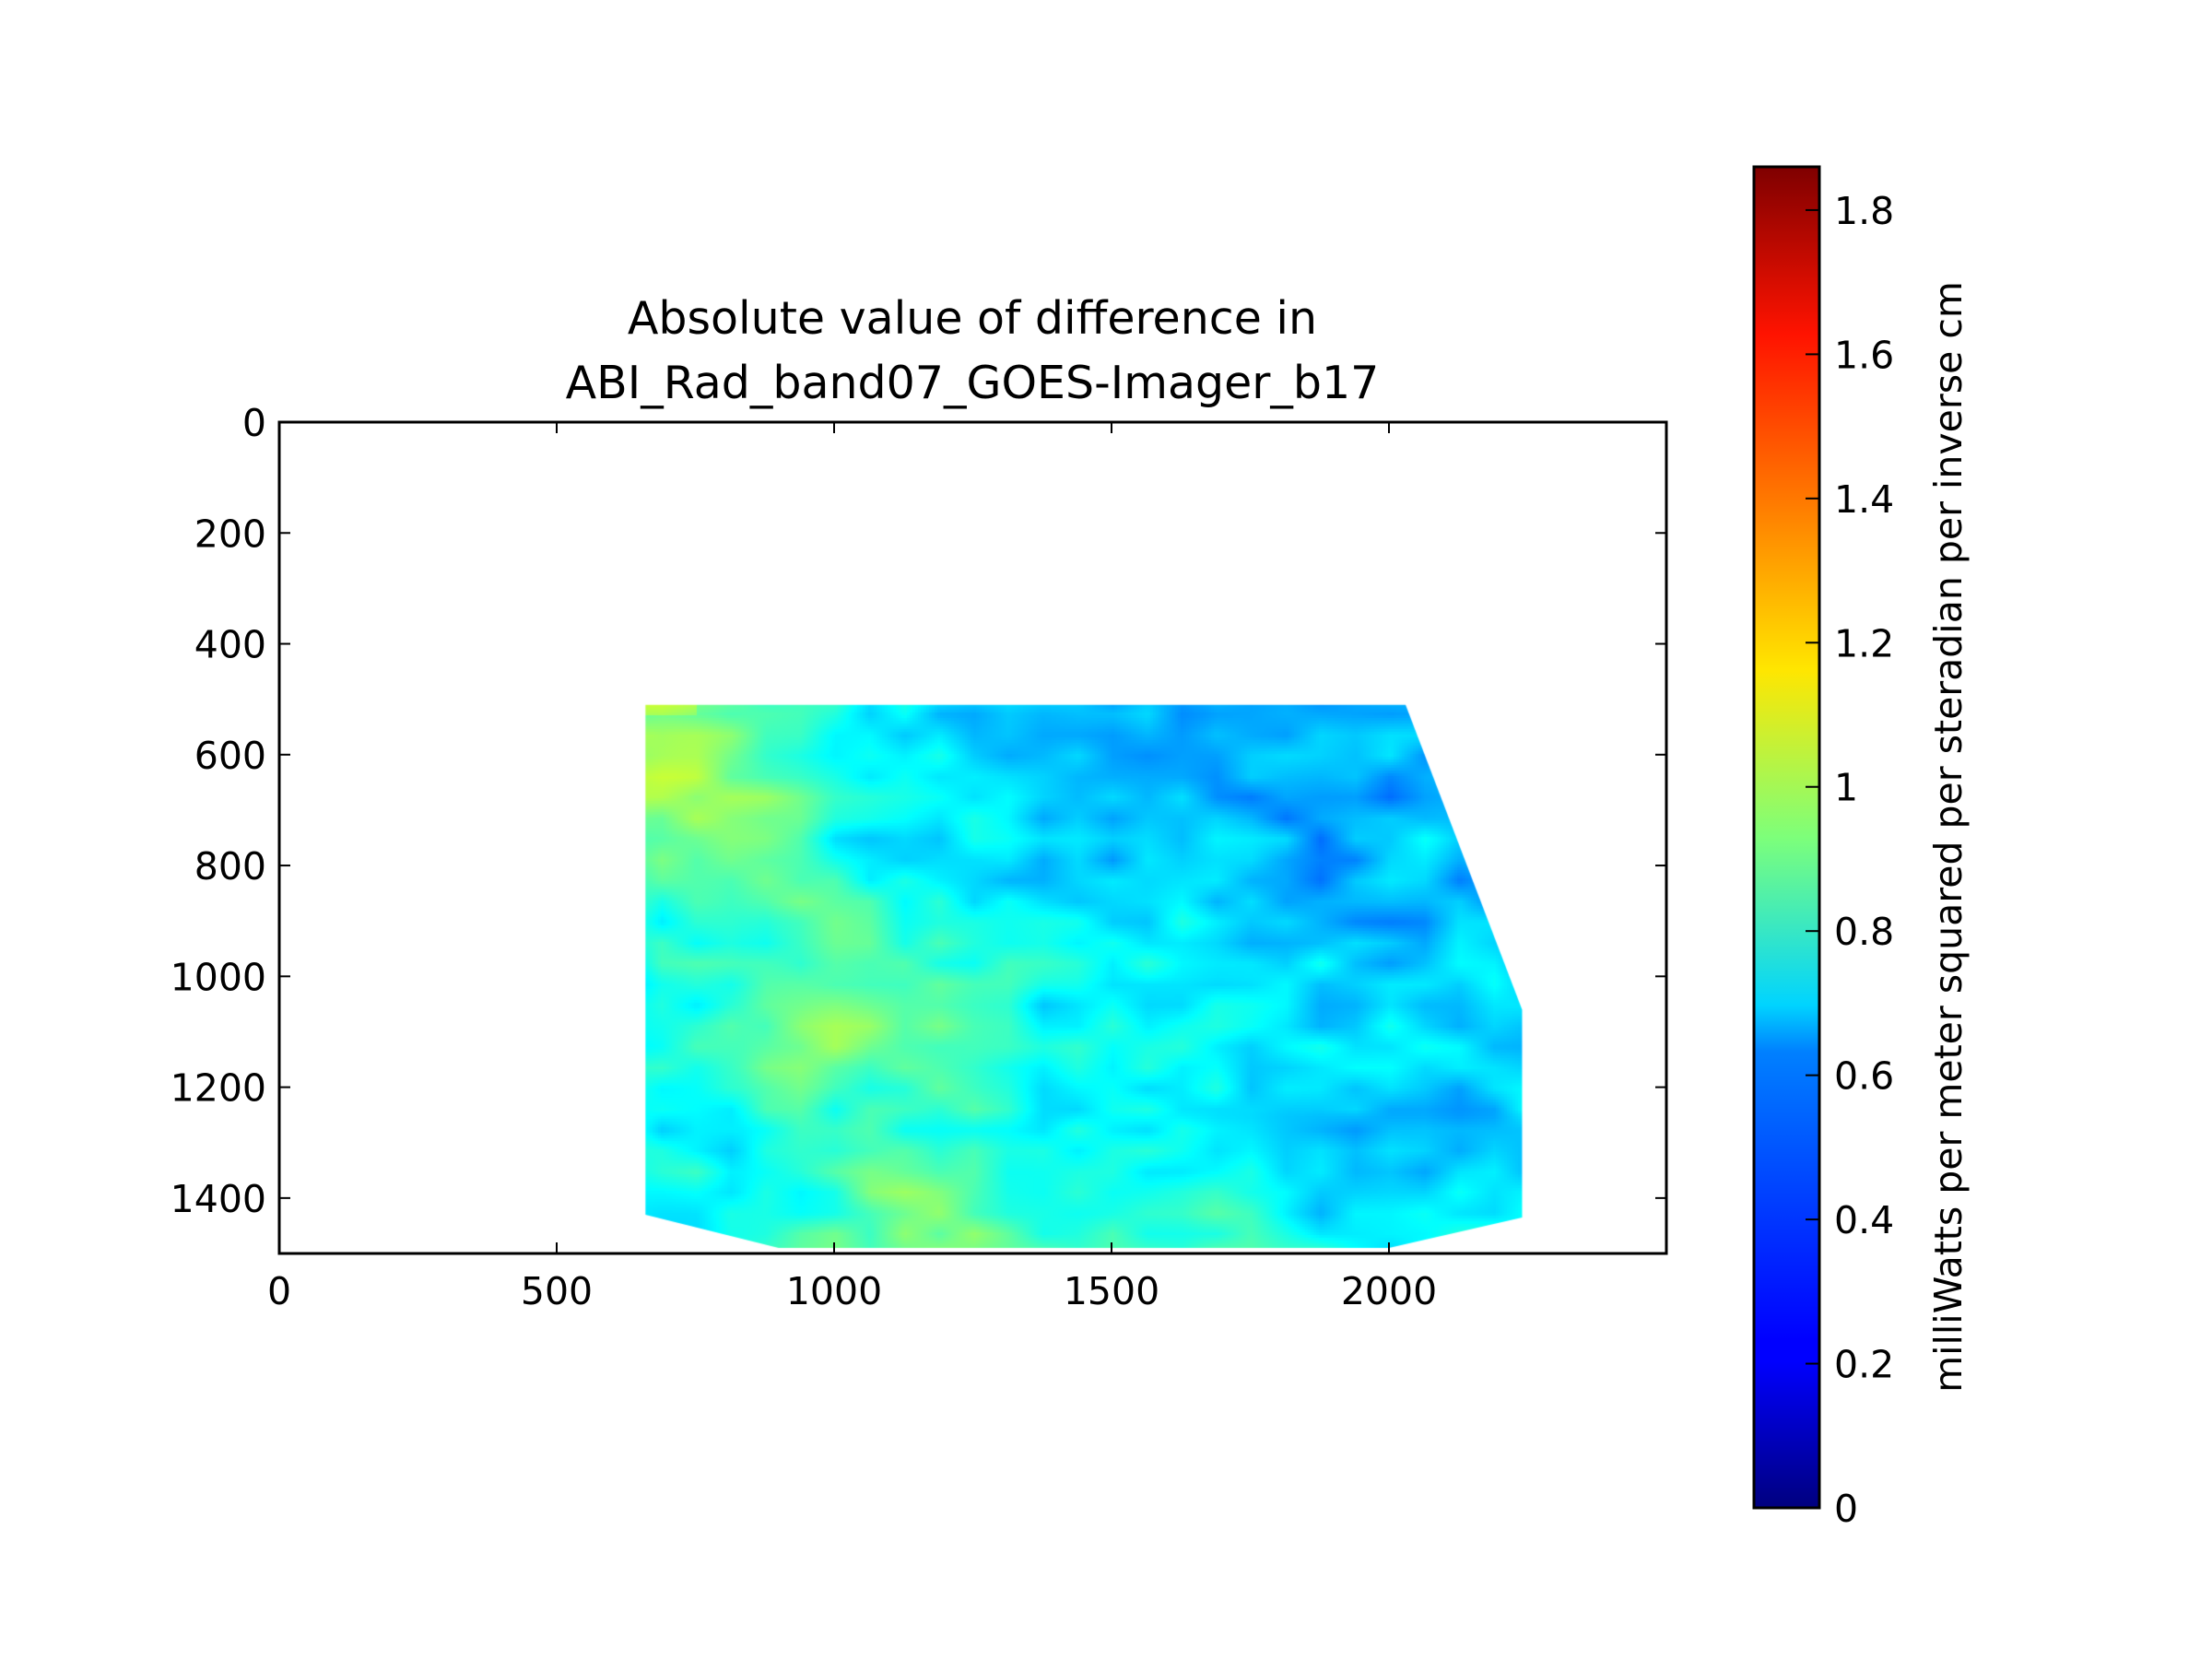  I want to click on y-tick-label: 1400, so click(218, 1199).